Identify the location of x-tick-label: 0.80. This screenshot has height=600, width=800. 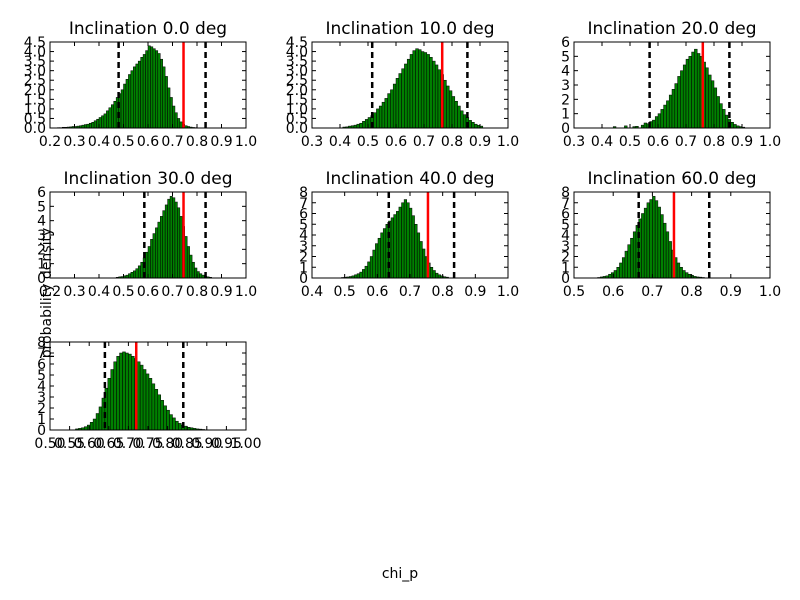
(167, 444).